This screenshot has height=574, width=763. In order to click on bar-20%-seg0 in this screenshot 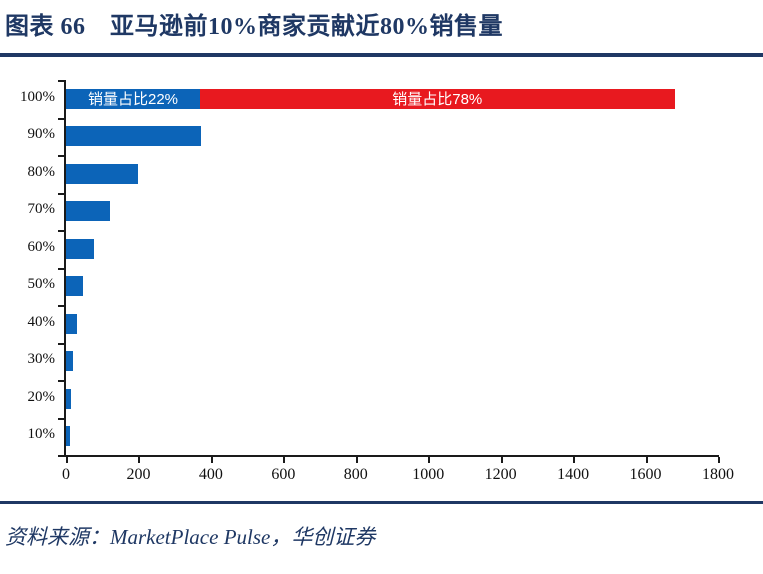, I will do `click(69, 398)`.